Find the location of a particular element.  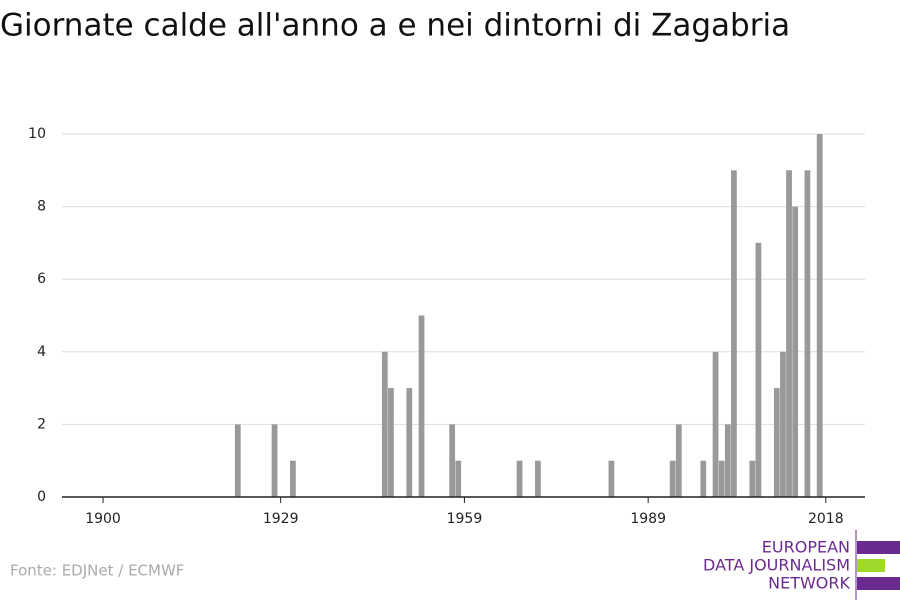

y-tick-label: 2 is located at coordinates (41, 424).